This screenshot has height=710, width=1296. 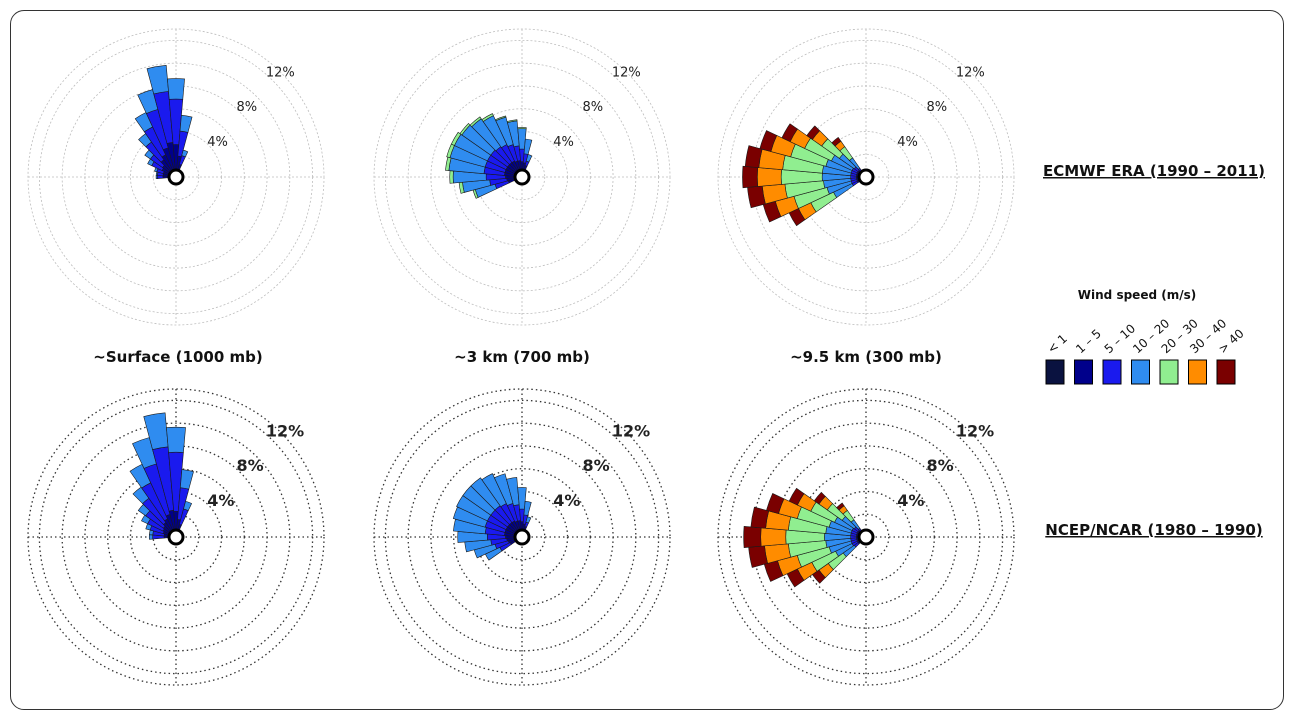 I want to click on wind-rose-panel-1: 4% 8% 12%, so click(x=176, y=177).